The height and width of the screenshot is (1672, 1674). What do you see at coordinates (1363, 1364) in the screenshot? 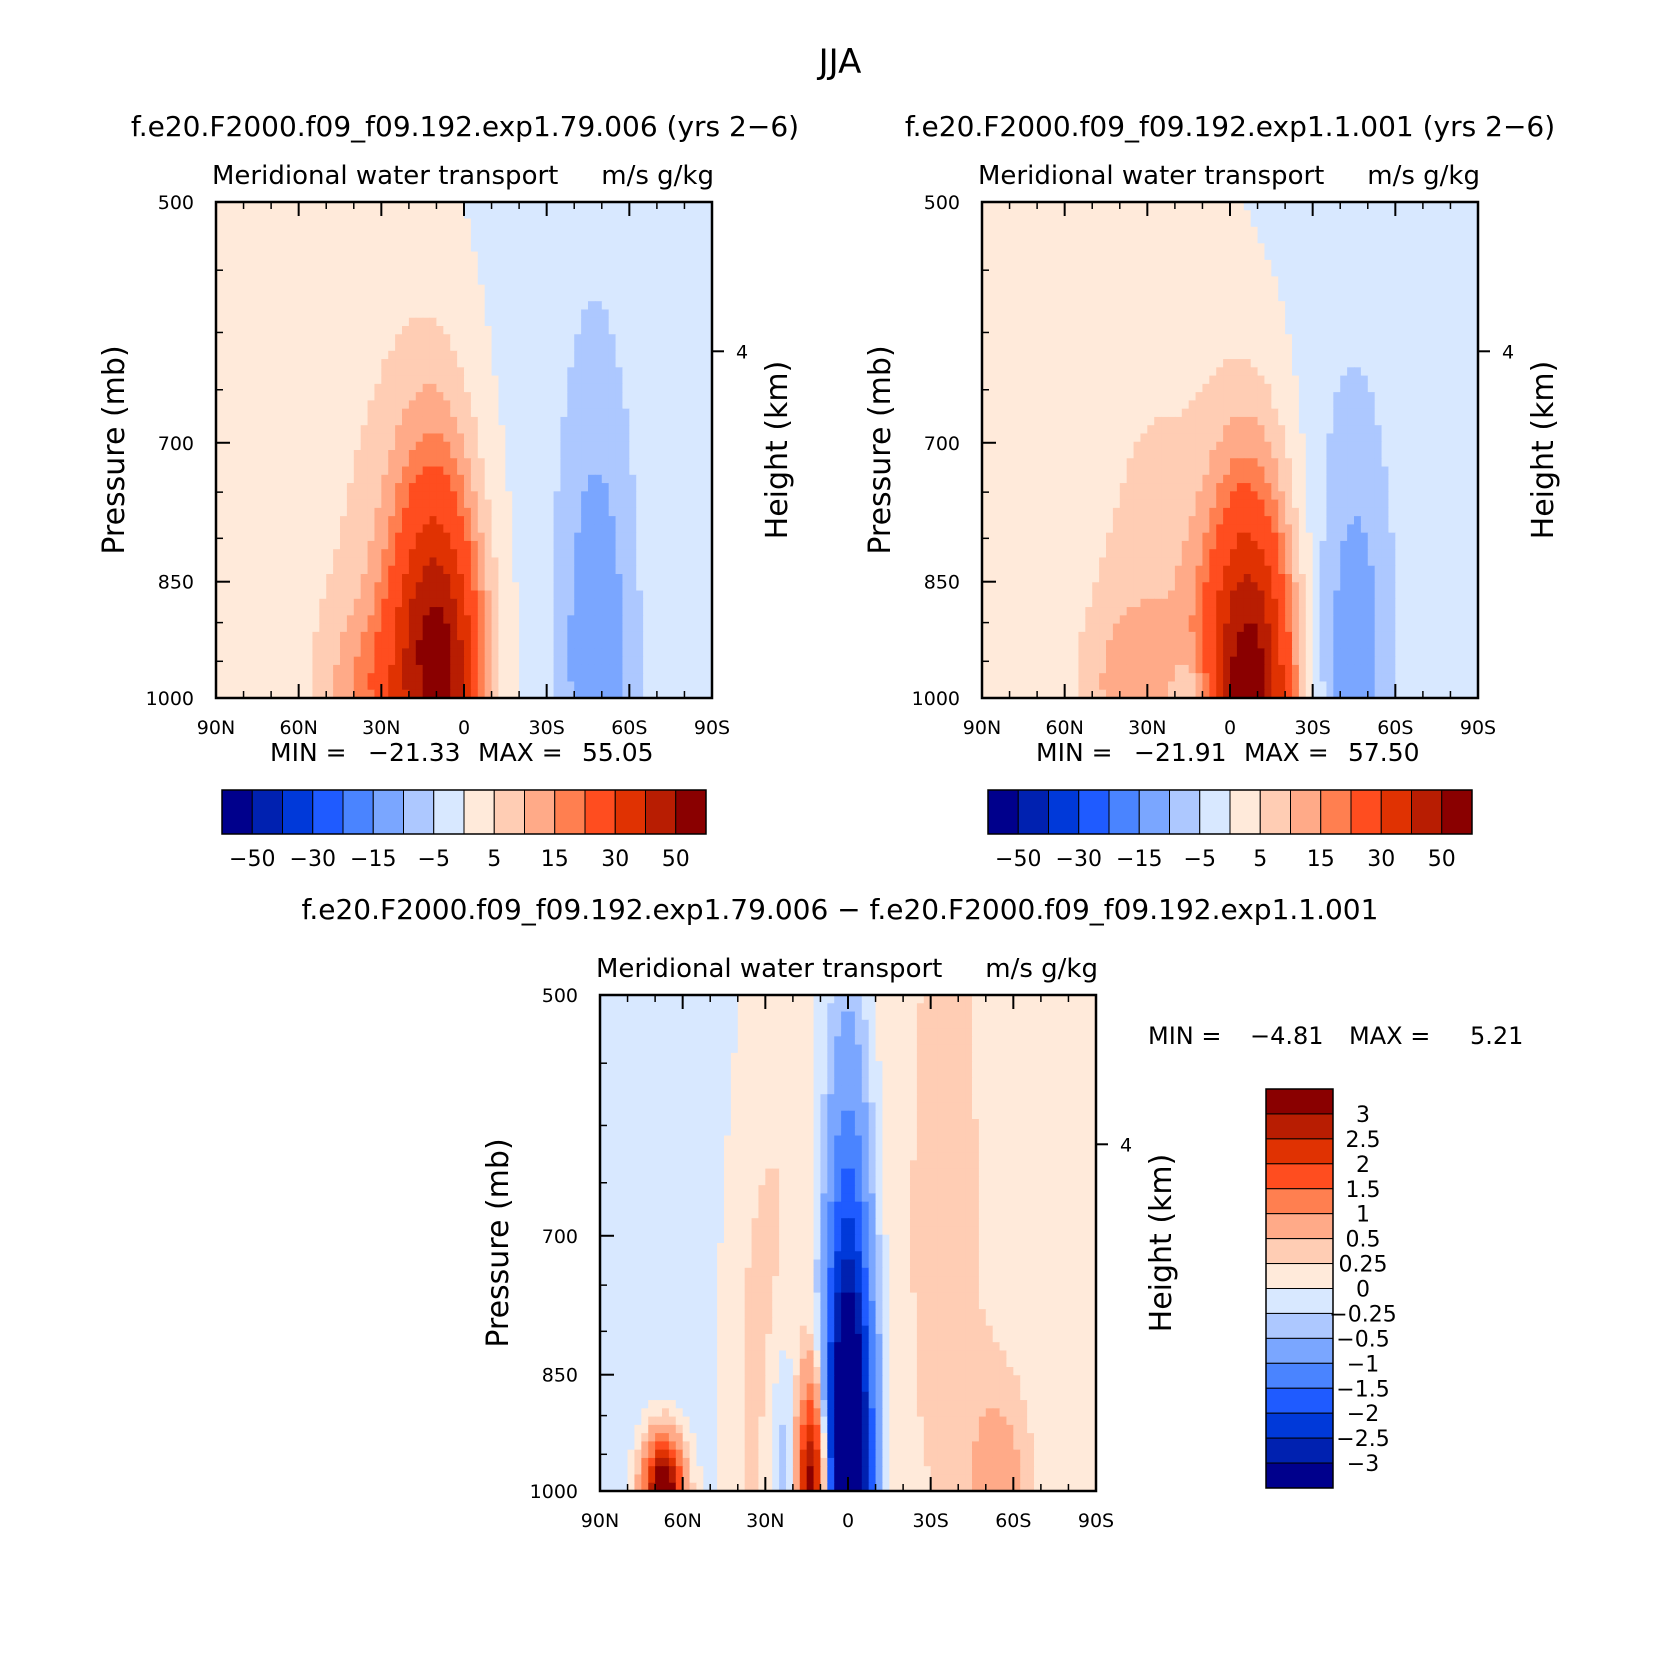
I see `colorbar-label: −1` at bounding box center [1363, 1364].